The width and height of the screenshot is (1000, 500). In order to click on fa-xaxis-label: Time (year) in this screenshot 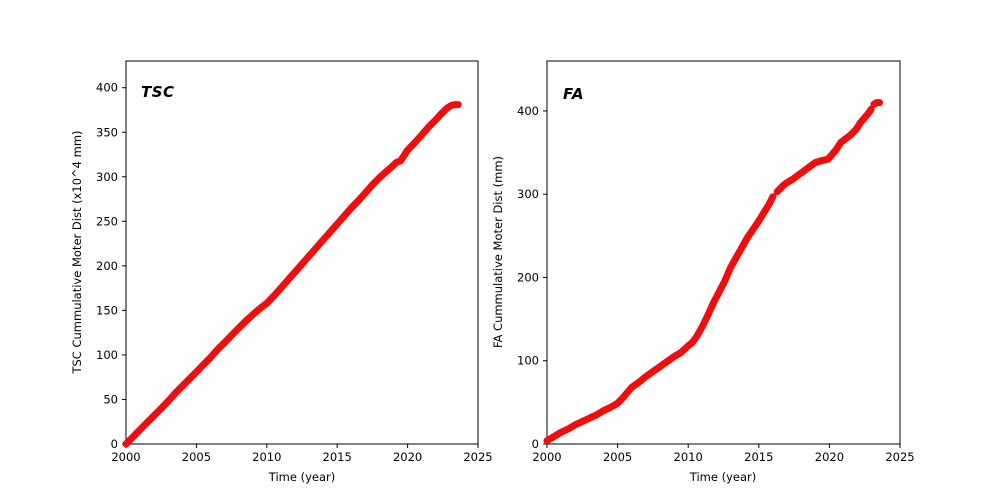, I will do `click(723, 477)`.